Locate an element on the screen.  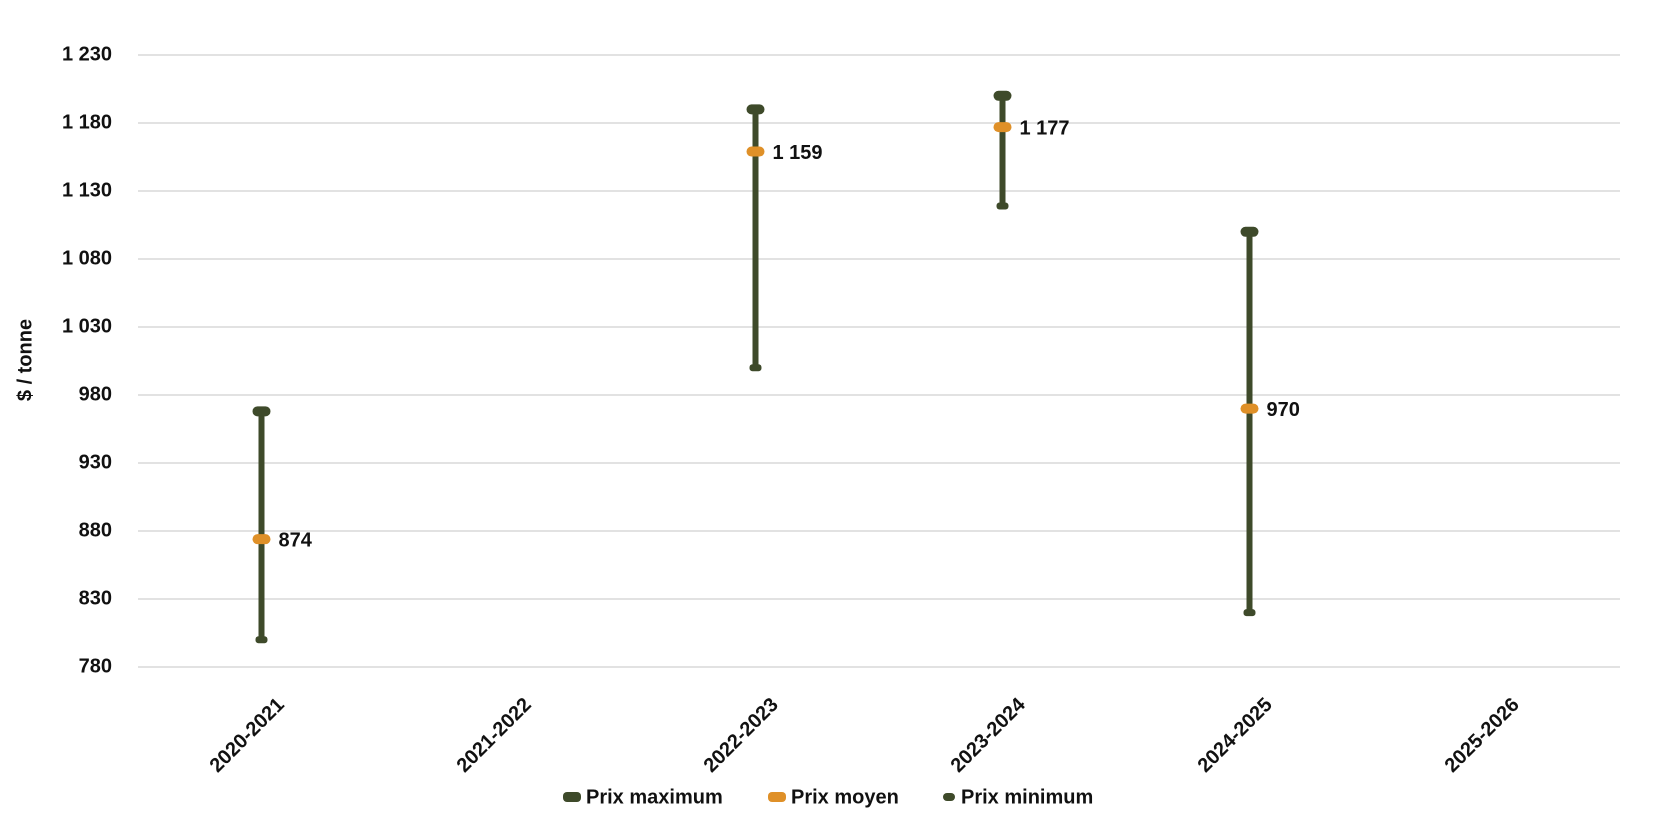
legend-label: Prix minimum is located at coordinates (1027, 797).